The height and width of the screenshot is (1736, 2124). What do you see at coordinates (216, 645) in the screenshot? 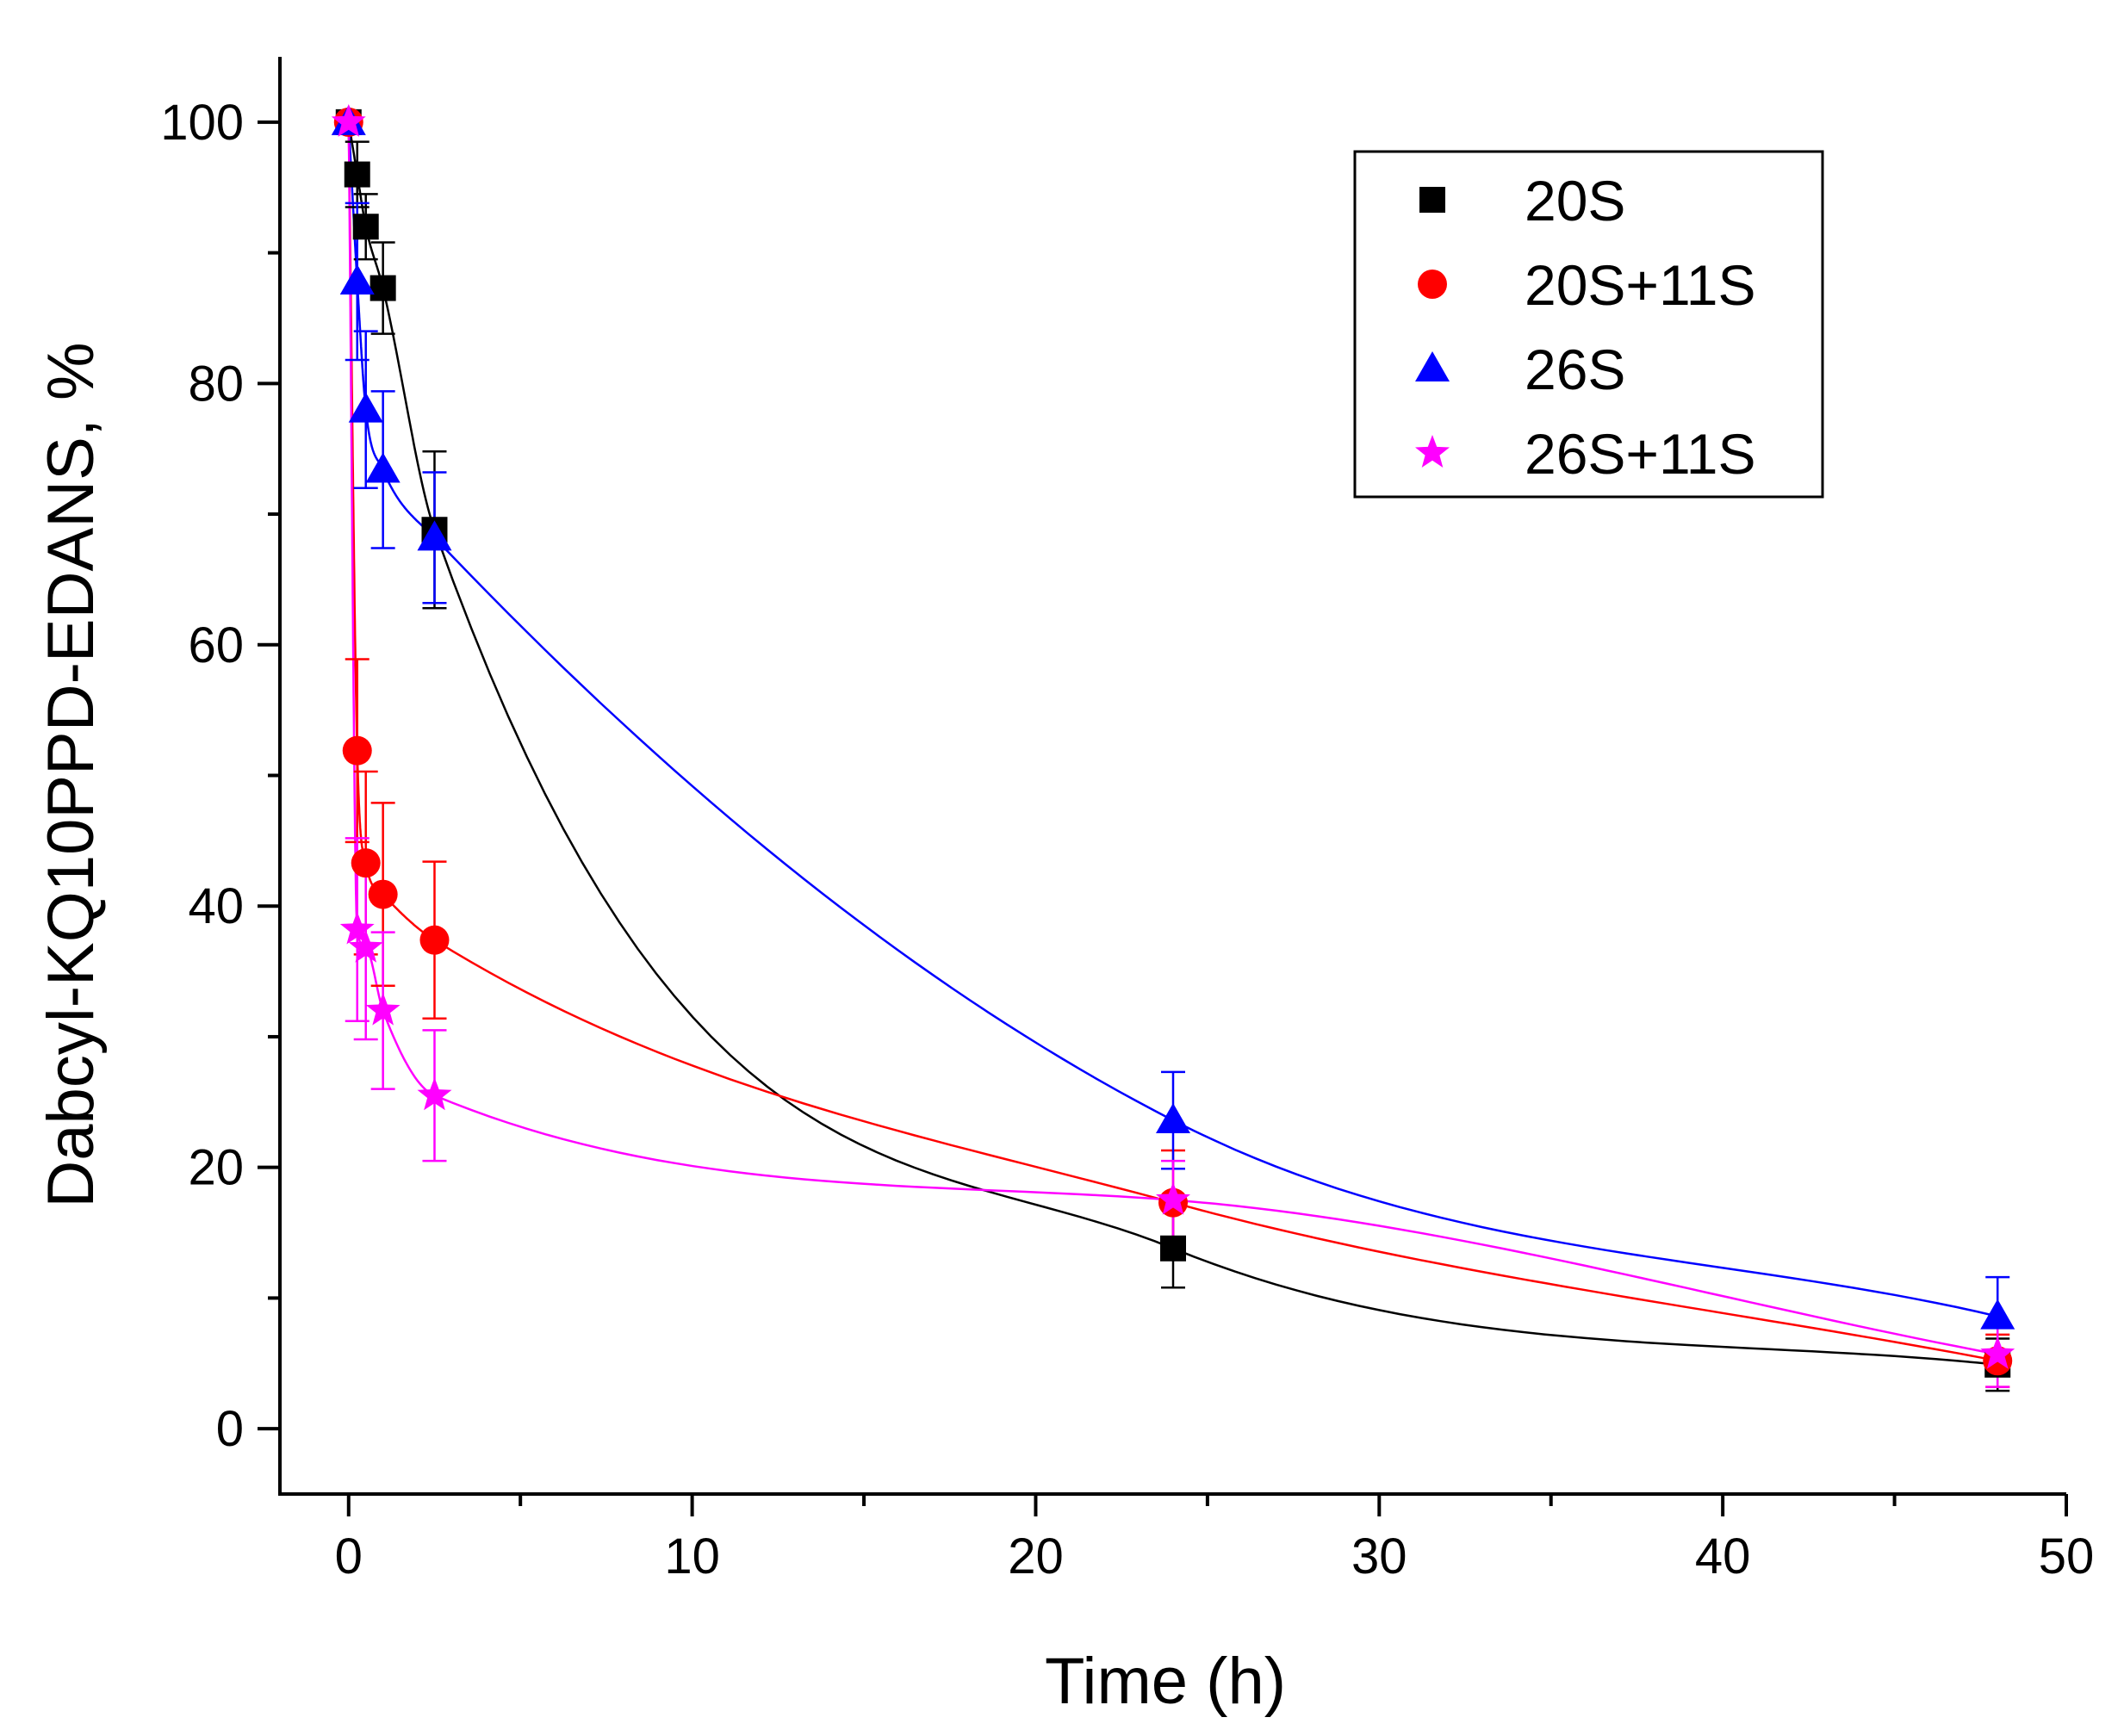
I see `y-tick-label: 60` at bounding box center [216, 645].